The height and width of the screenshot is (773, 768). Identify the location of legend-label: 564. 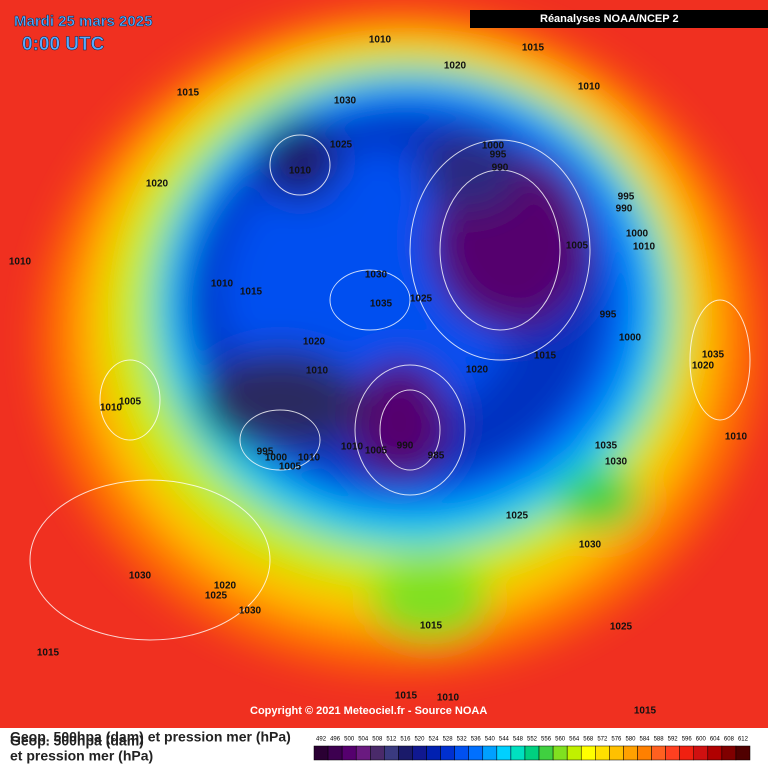
(574, 740).